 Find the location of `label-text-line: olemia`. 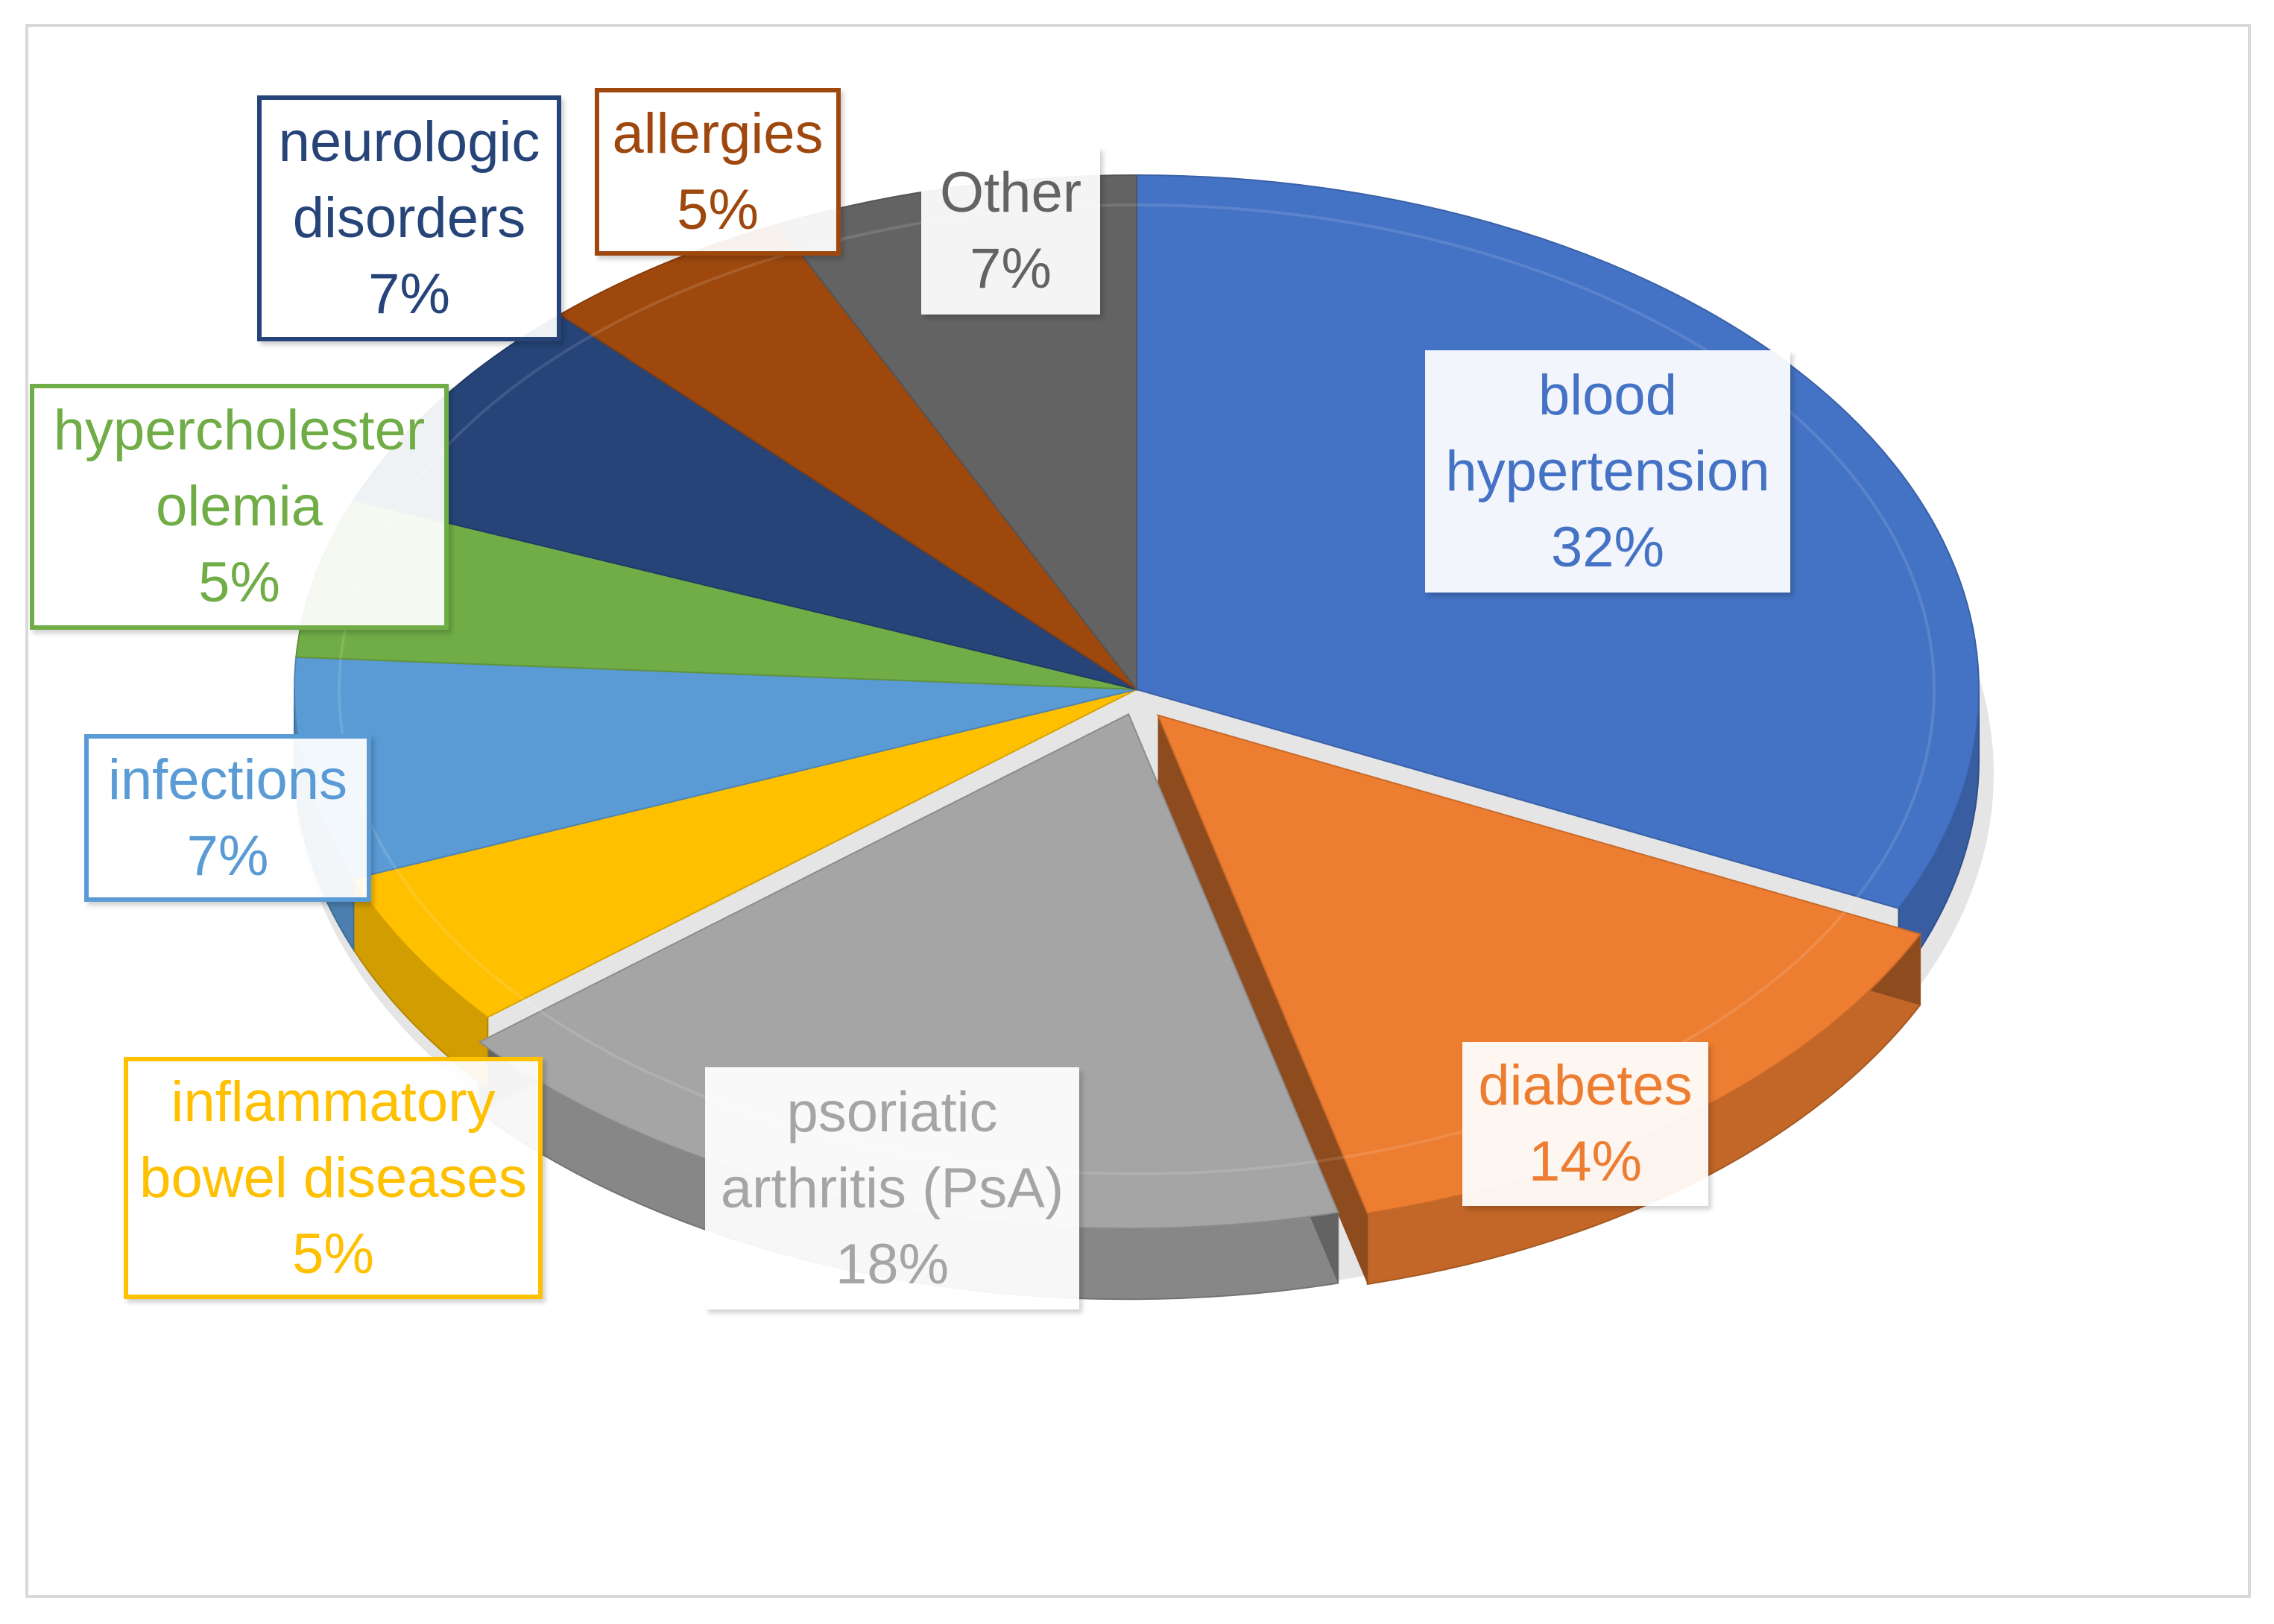

label-text-line: olemia is located at coordinates (239, 506).